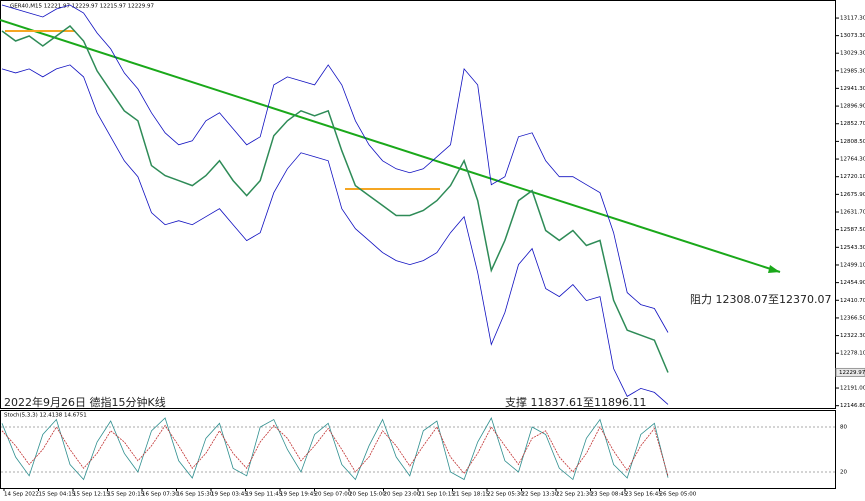 The width and height of the screenshot is (865, 501). I want to click on current-price-label: 12229.97, so click(852, 373).